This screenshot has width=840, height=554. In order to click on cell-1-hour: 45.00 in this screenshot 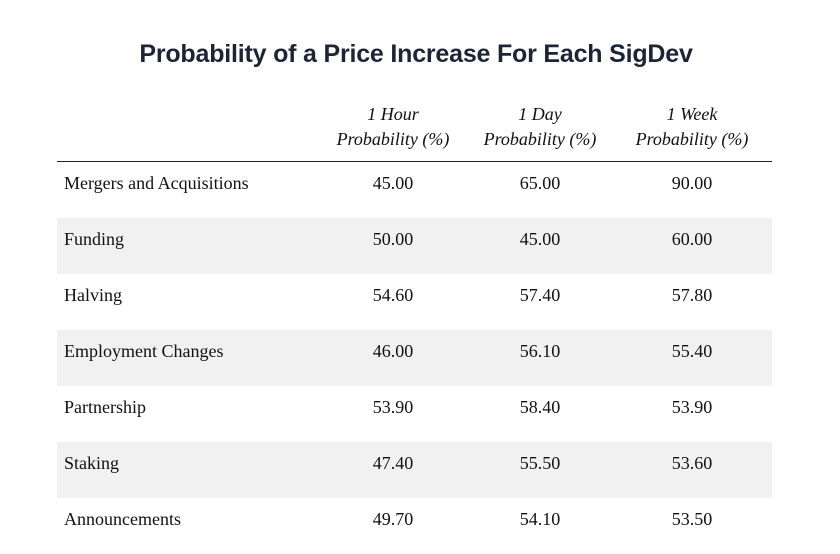, I will do `click(393, 183)`.